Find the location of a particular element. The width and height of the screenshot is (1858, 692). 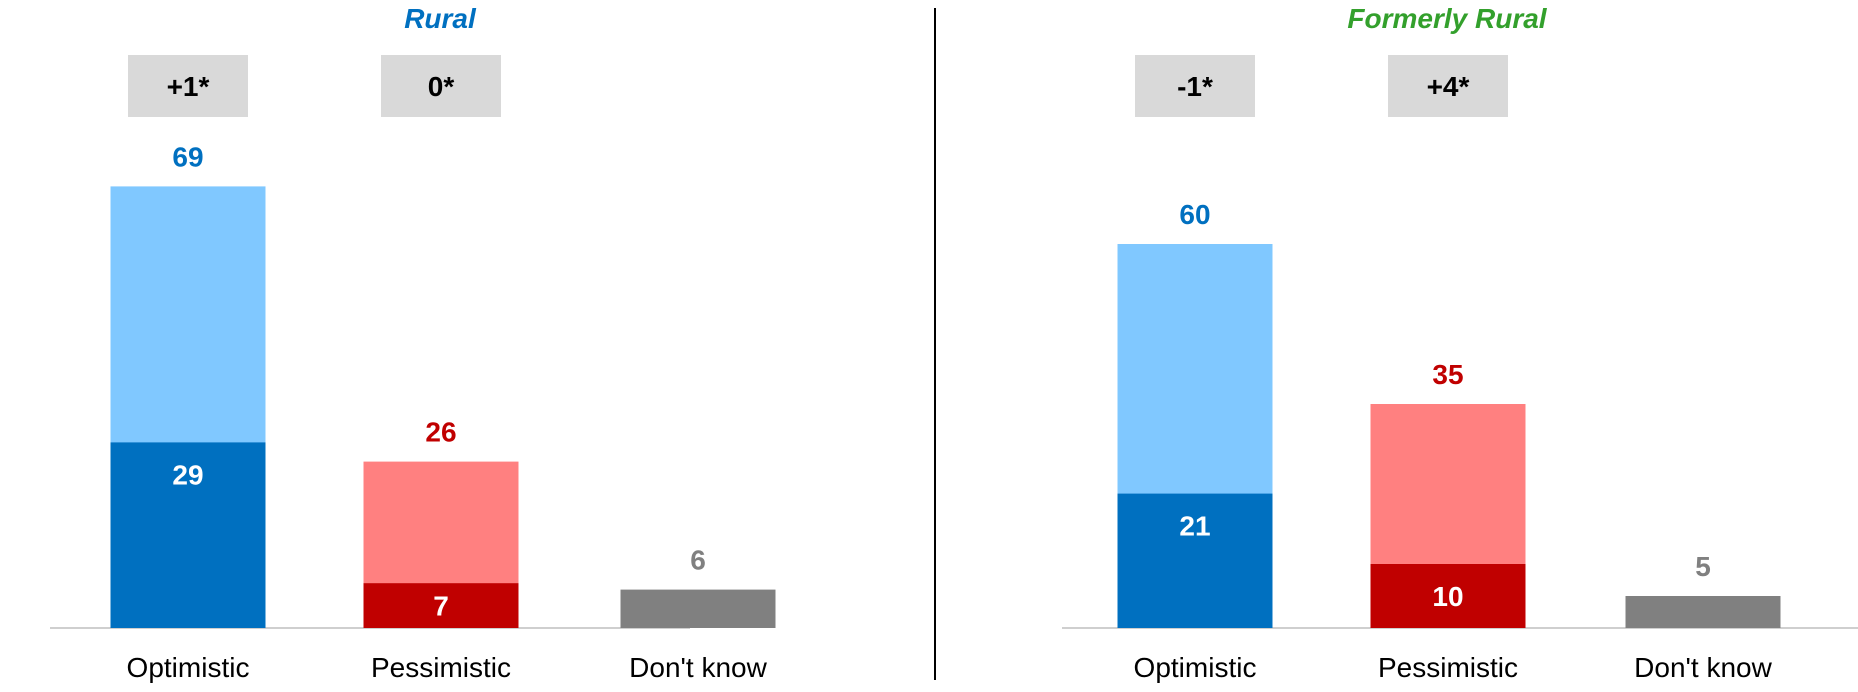

bar-strong-pessimistic-formerly-rural is located at coordinates (1448, 596).